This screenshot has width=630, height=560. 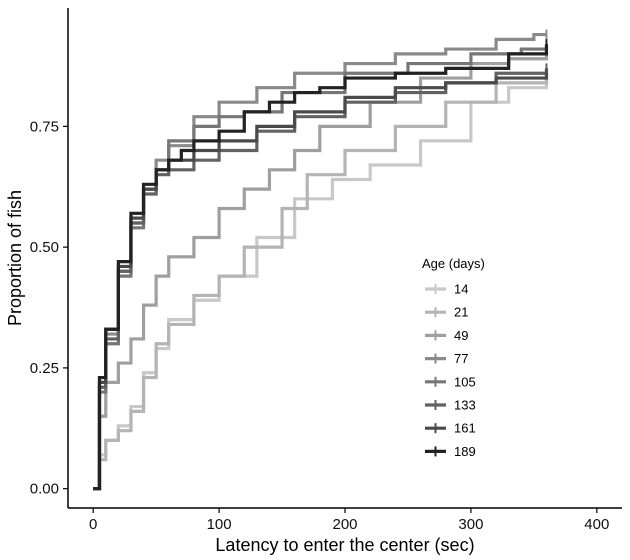 What do you see at coordinates (450, 428) in the screenshot?
I see `legend-item-161: 161` at bounding box center [450, 428].